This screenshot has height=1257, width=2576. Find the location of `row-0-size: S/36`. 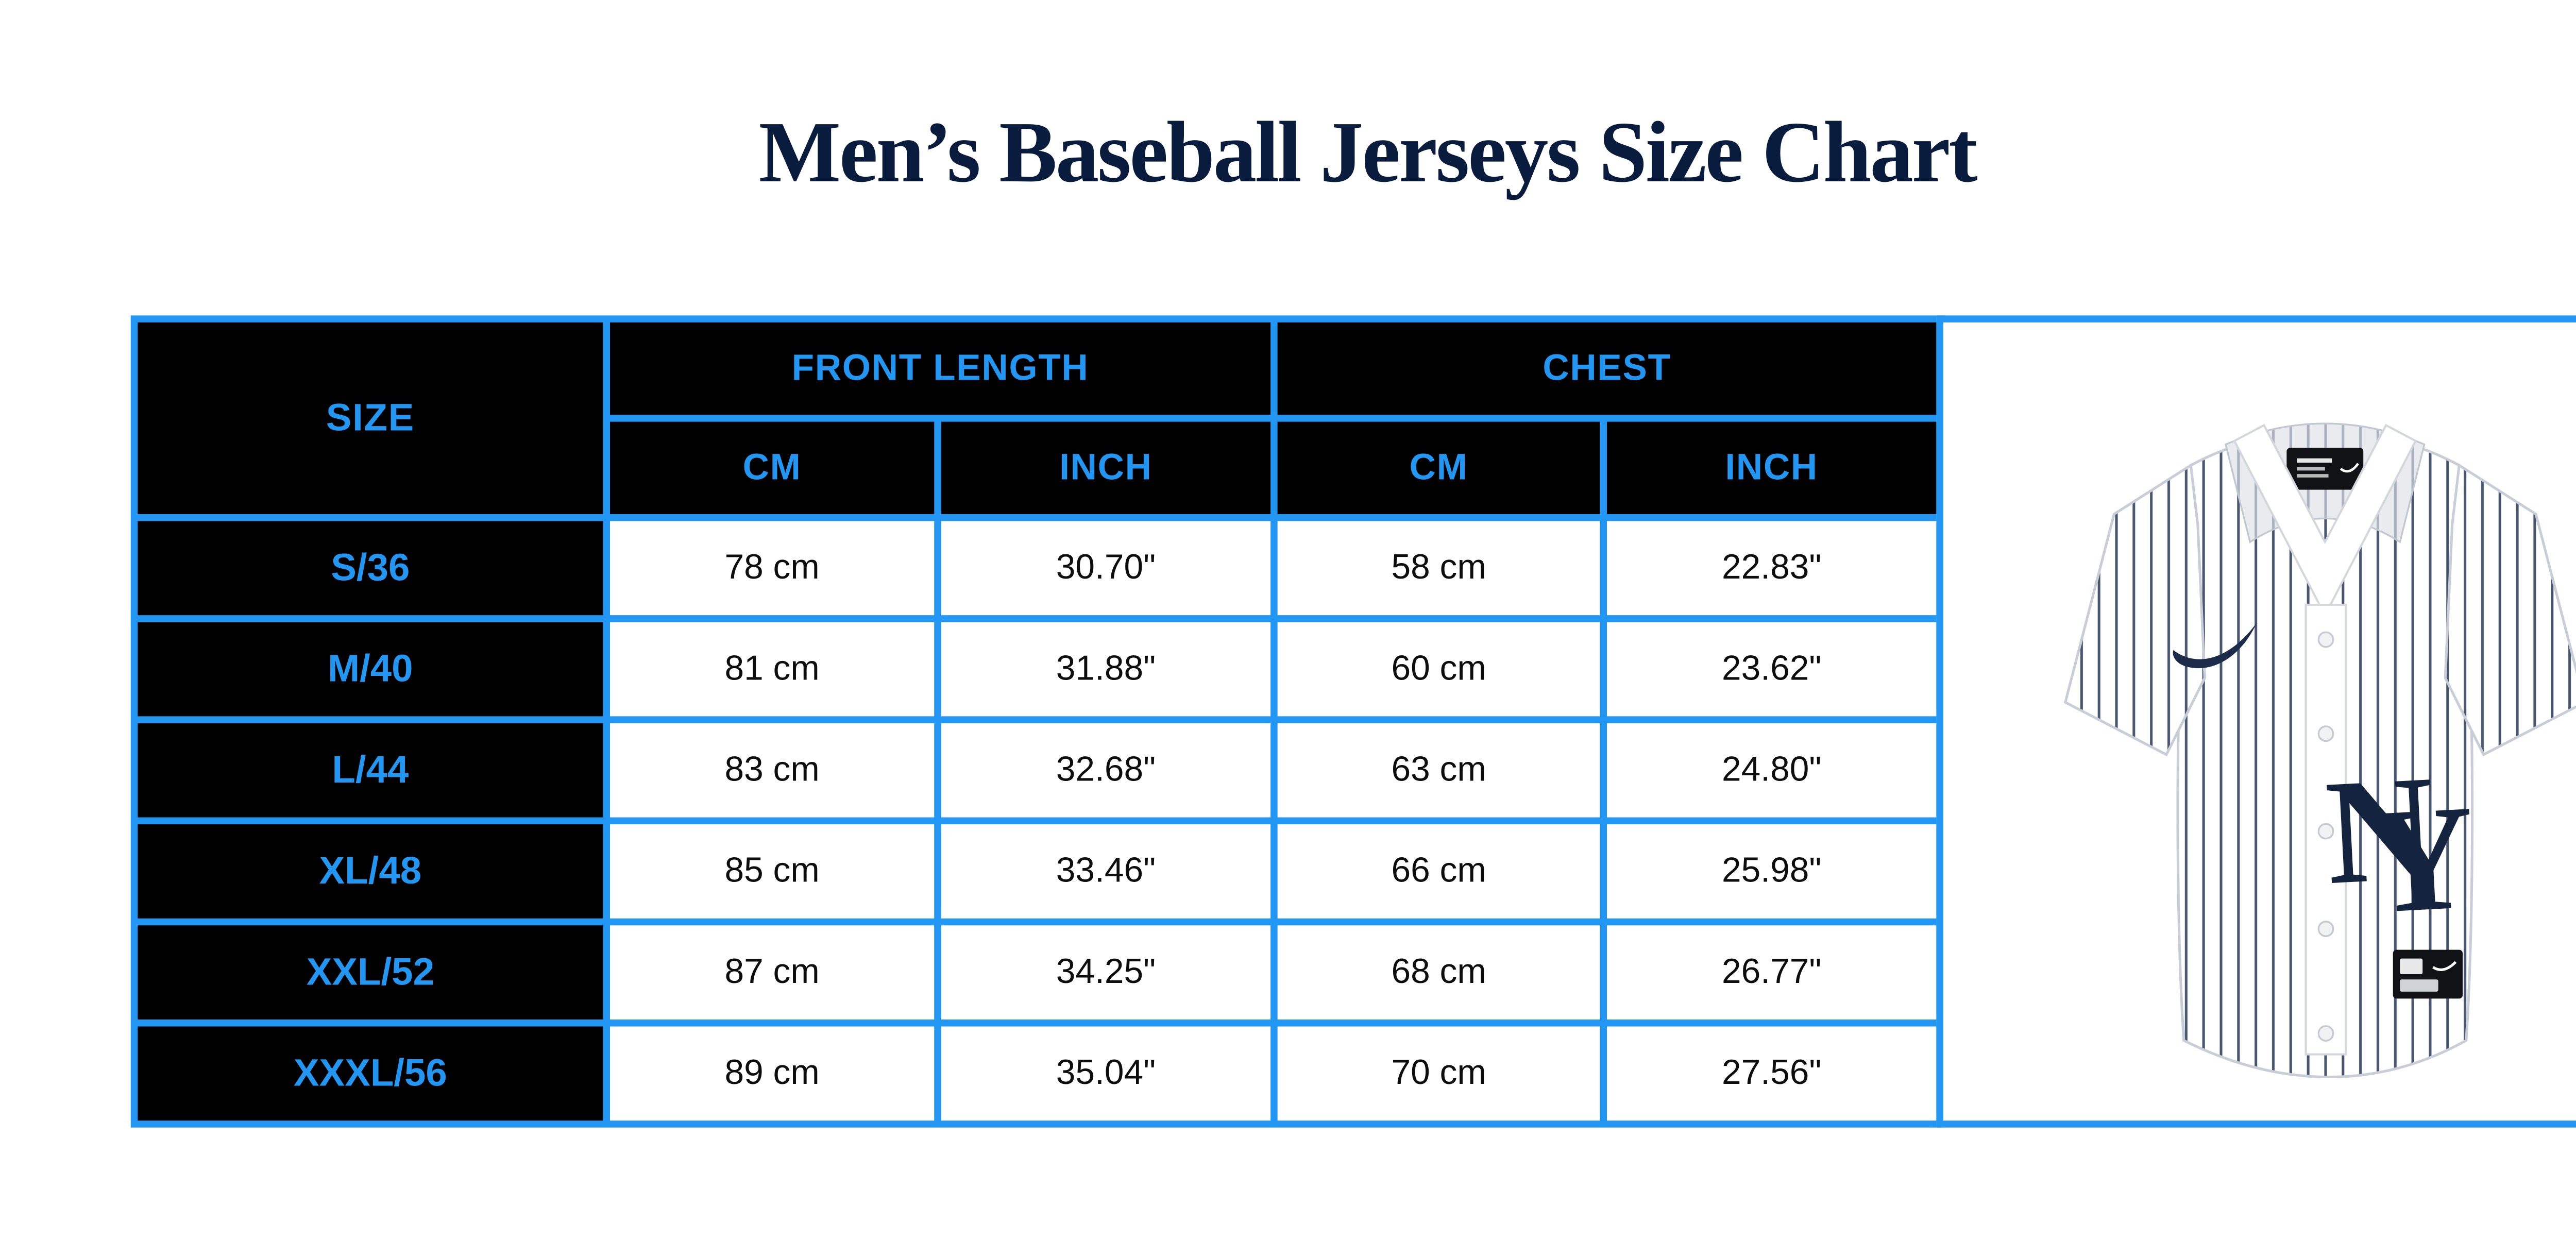

row-0-size: S/36 is located at coordinates (370, 568).